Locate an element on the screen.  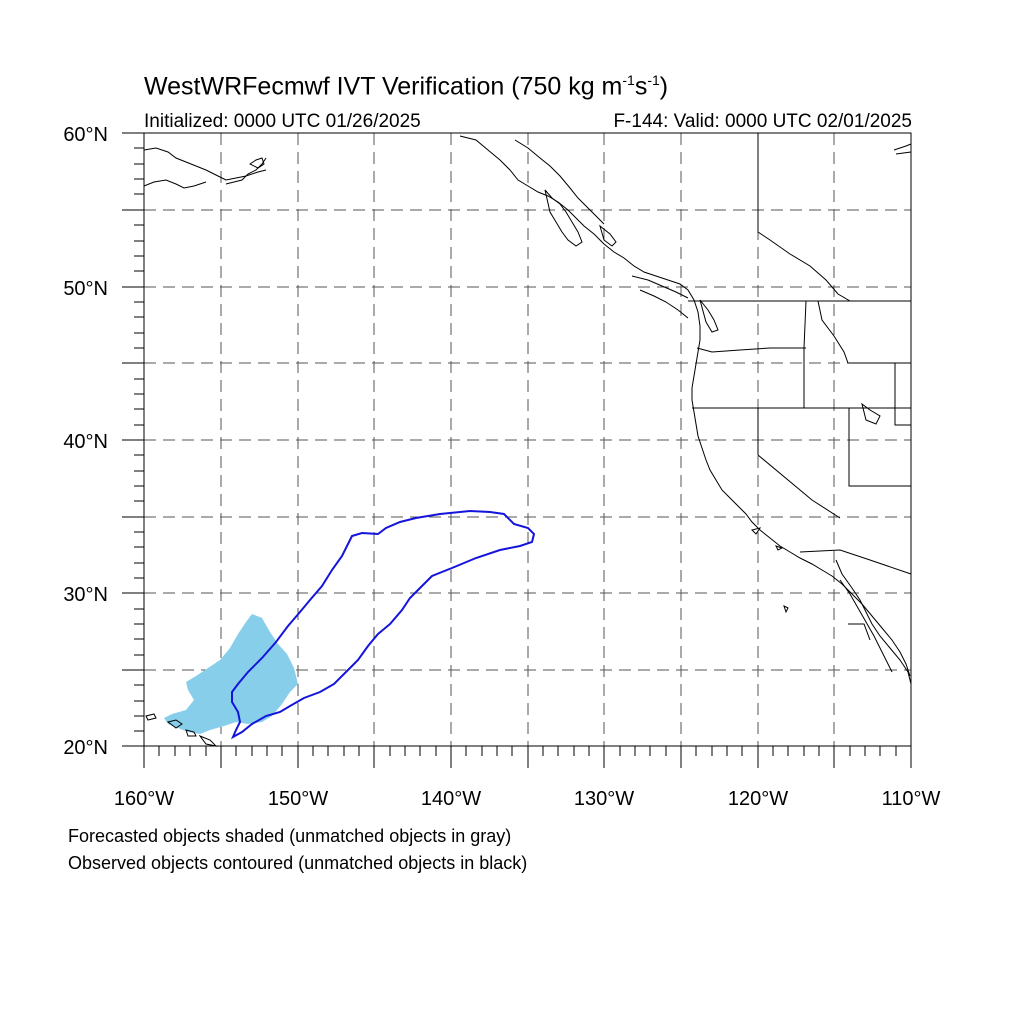
title-prefix: WestWRFecmwf IVT Verification (750 kg m is located at coordinates (383, 86).